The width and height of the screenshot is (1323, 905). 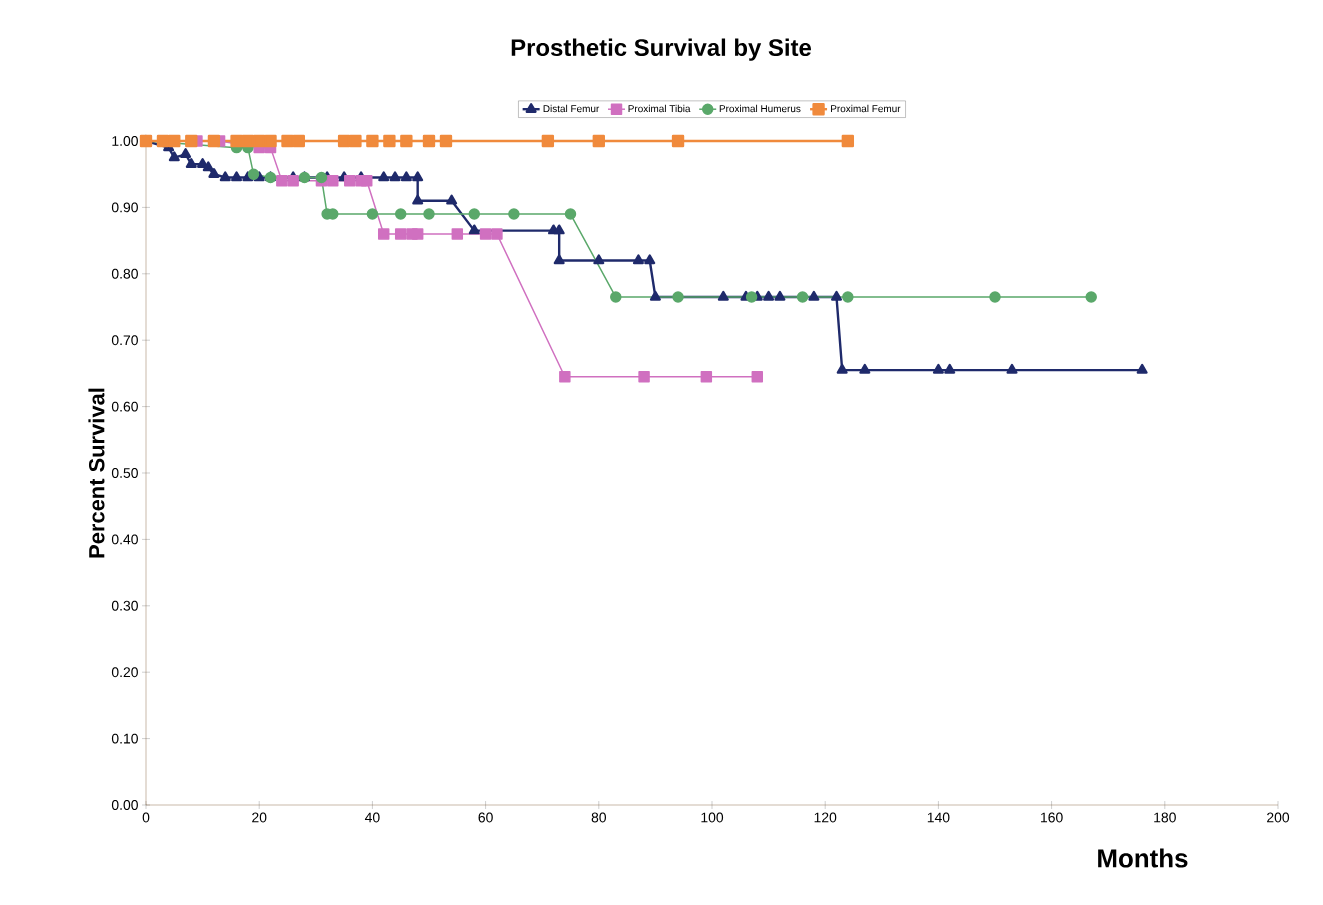 I want to click on y-tick-label: 1.00, so click(x=125, y=141).